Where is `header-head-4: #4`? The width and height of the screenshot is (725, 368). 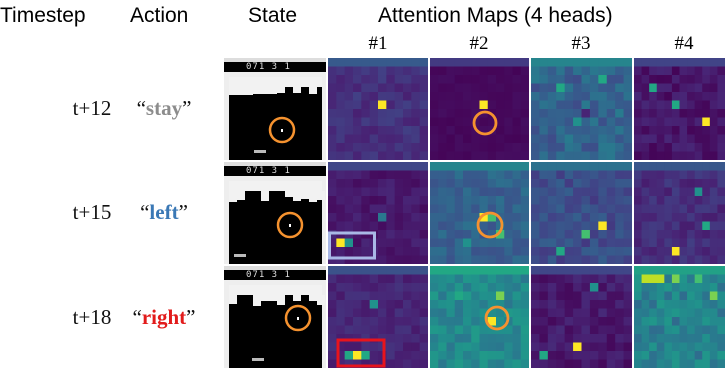 header-head-4: #4 is located at coordinates (684, 43).